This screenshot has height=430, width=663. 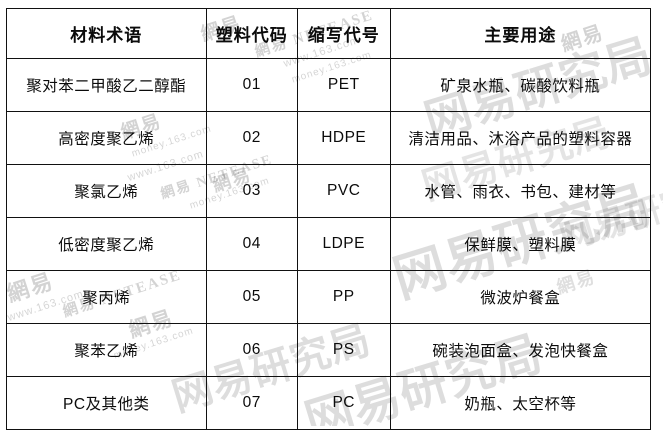 I want to click on cell-main-uses: 碗装泡面盒、发泡快餐盒, so click(x=520, y=350).